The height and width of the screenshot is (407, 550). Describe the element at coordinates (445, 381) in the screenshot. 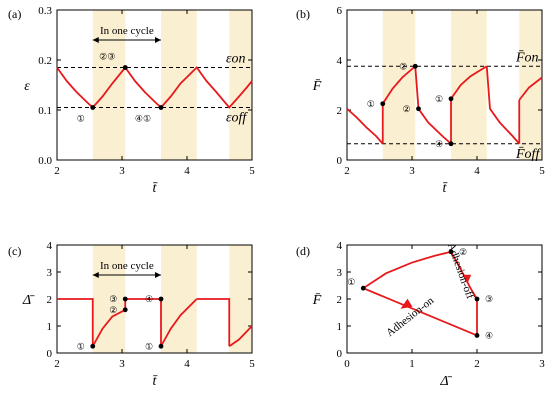

I see `x-axis-label: Δ̄` at that location.